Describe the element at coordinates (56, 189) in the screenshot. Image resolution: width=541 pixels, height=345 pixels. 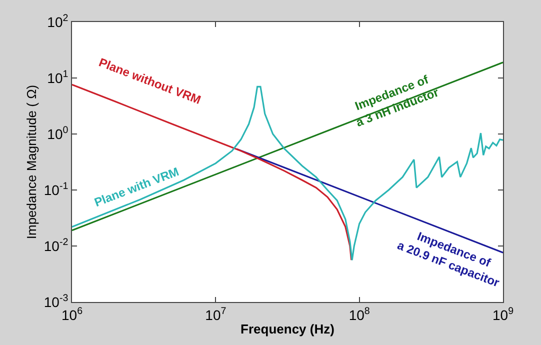
I see `y-tick-label: 10$^{-1}$` at that location.